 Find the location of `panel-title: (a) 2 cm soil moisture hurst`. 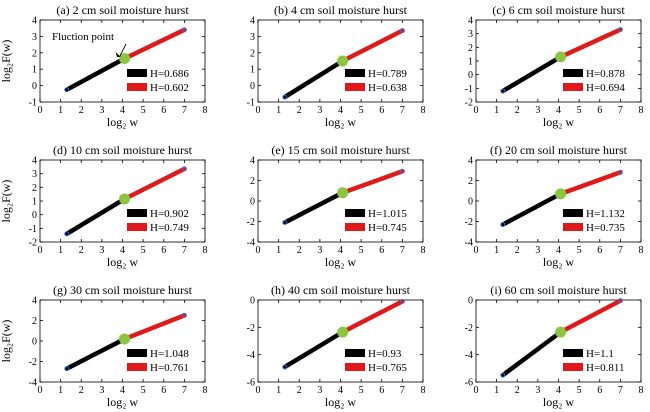

panel-title: (a) 2 cm soil moisture hurst is located at coordinates (122, 10).